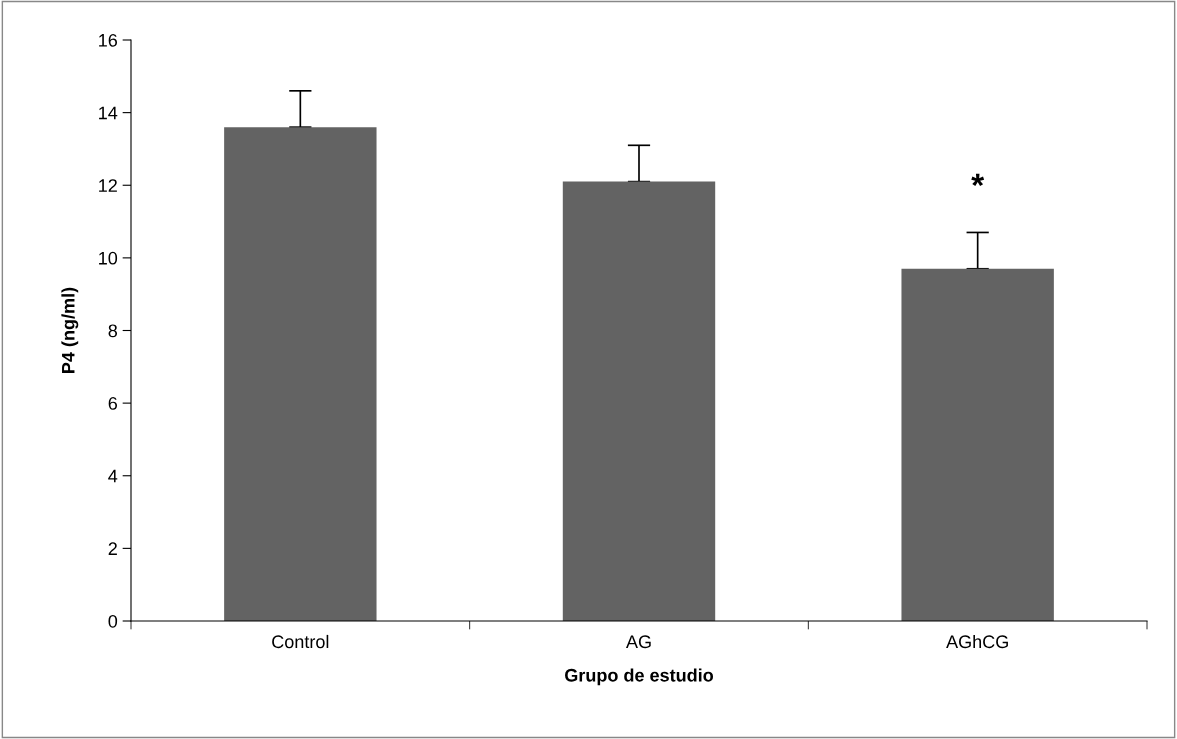  I want to click on y-tick-label: 8, so click(113, 331).